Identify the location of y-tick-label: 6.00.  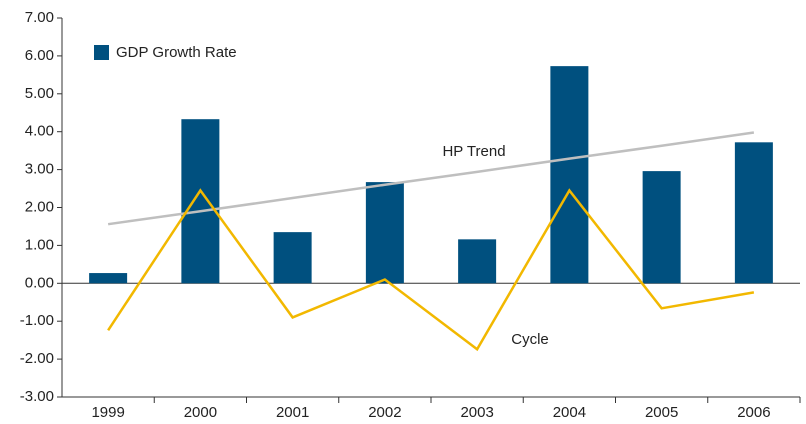
(39, 55).